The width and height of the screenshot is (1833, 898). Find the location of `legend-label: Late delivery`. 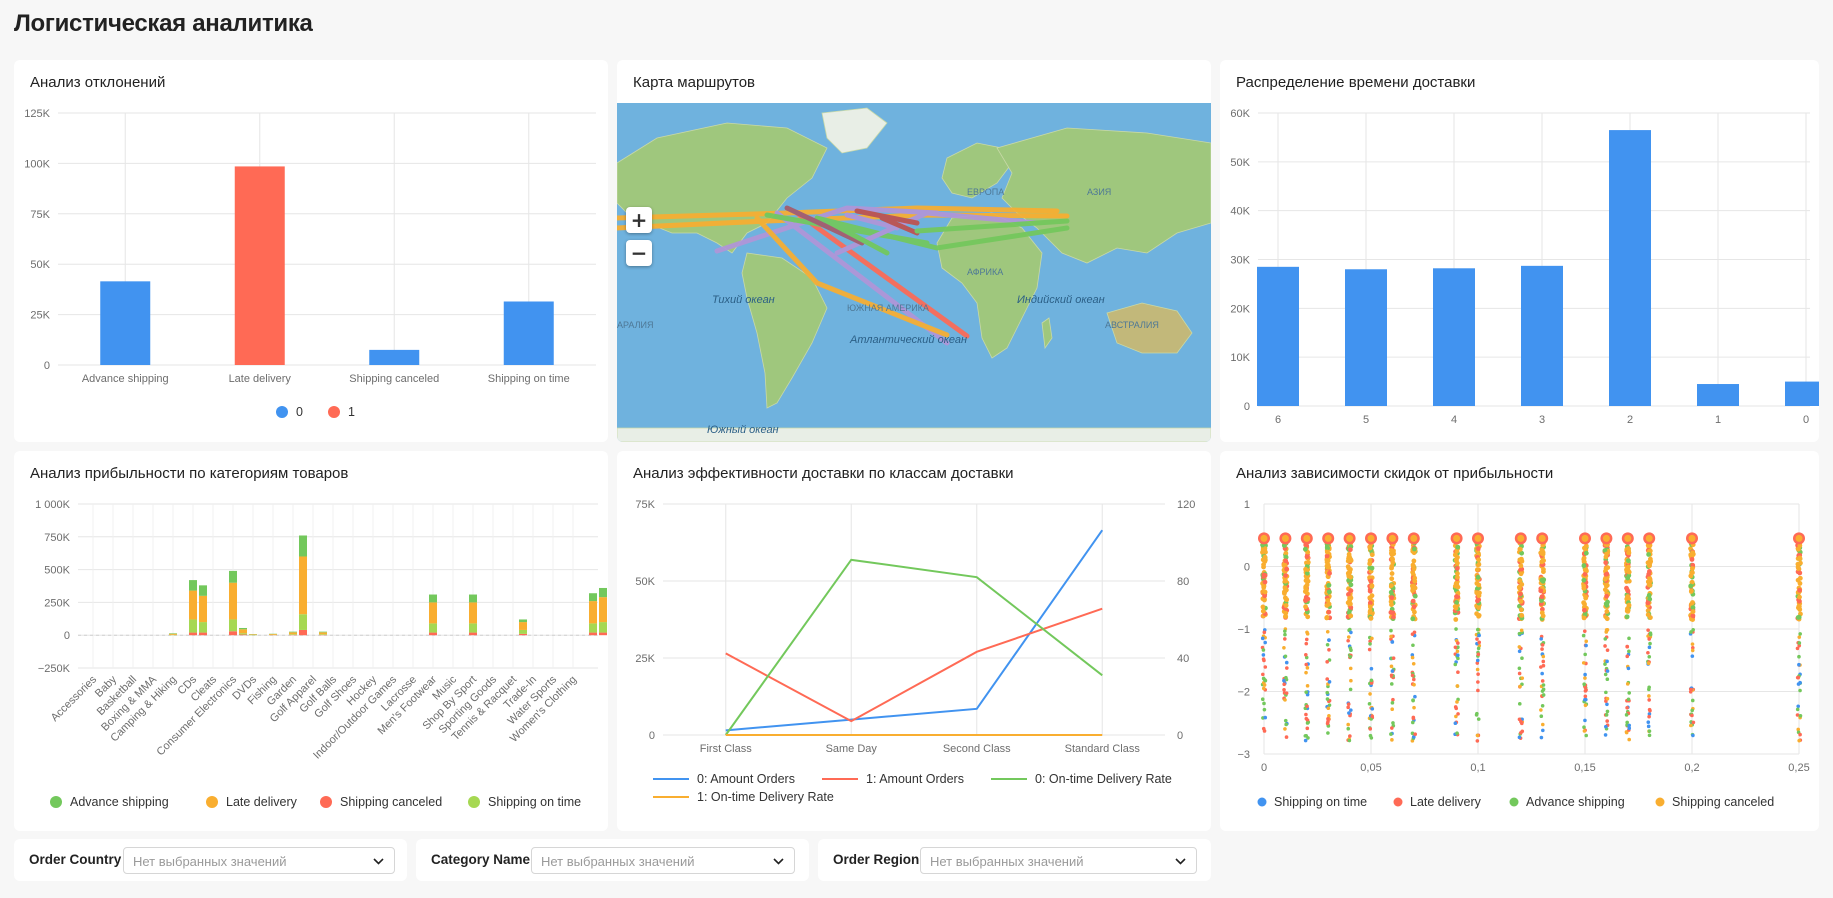

legend-label: Late delivery is located at coordinates (262, 802).